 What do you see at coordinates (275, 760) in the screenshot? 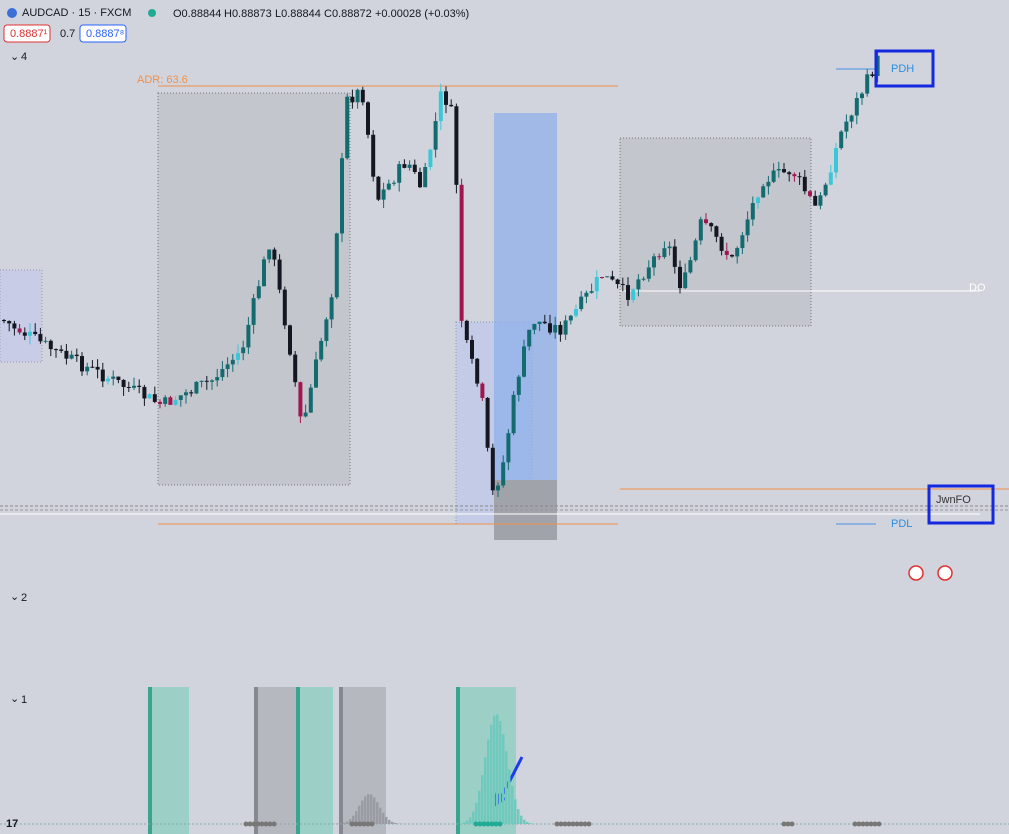
I see `session-band` at bounding box center [275, 760].